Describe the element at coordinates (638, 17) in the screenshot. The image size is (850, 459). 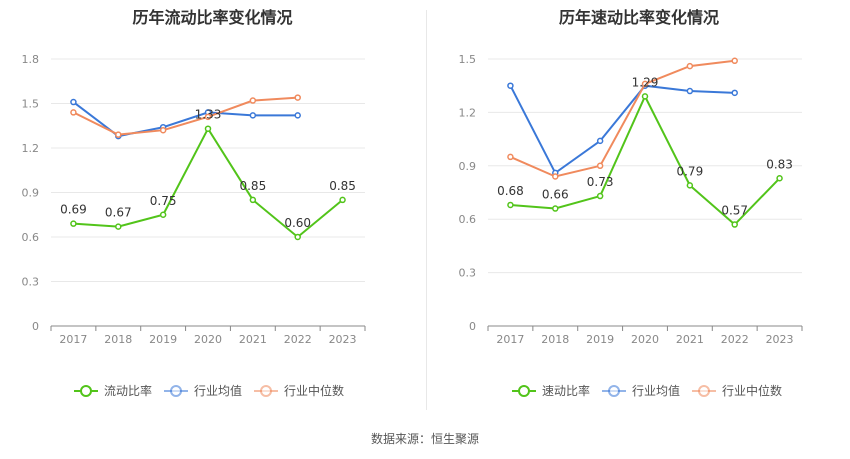
I see `chart-title: 历年速动比率变化情况` at that location.